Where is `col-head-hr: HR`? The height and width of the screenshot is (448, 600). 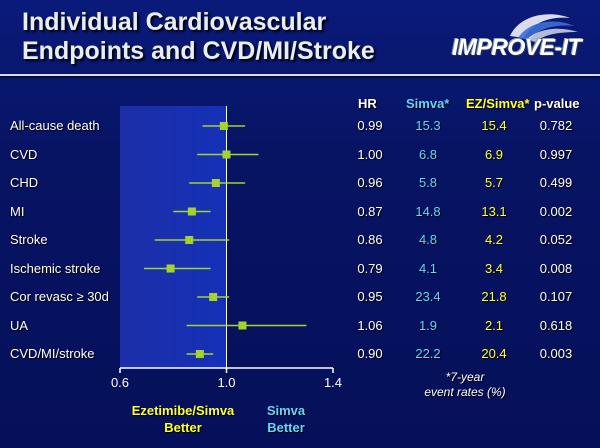 col-head-hr: HR is located at coordinates (367, 103).